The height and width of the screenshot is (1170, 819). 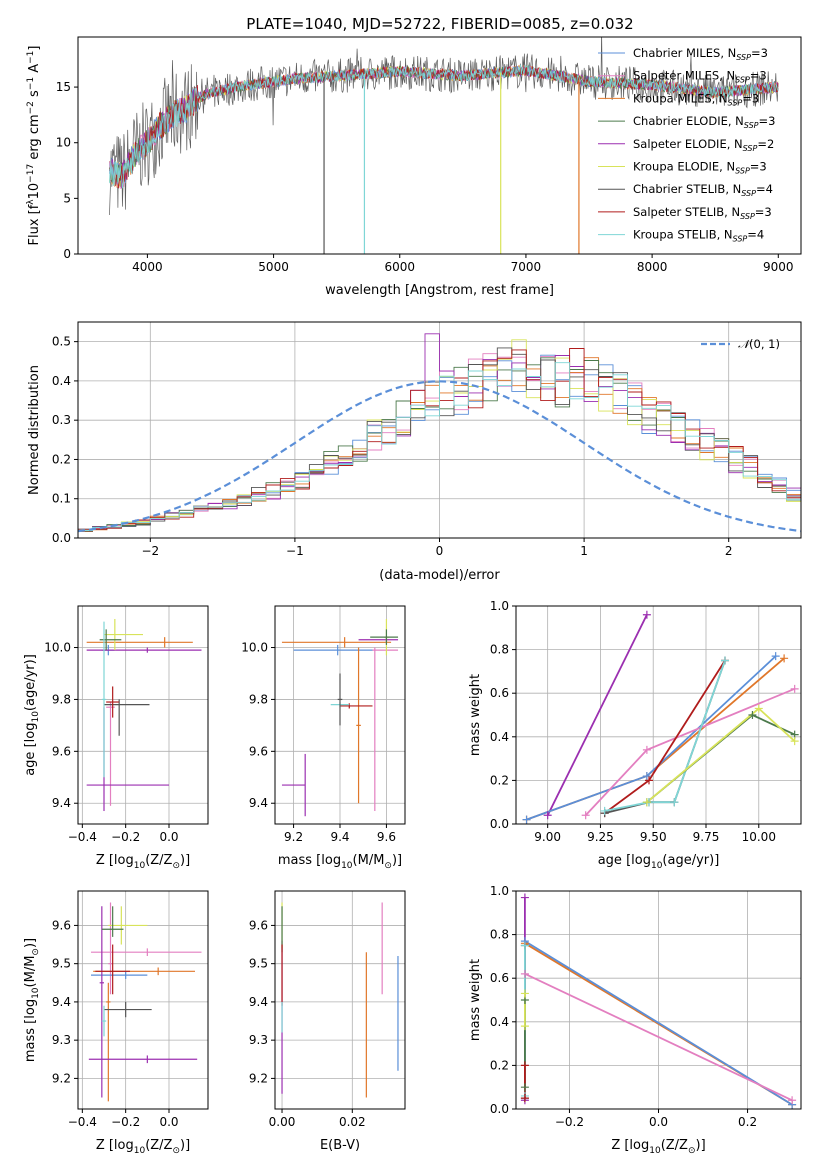 What do you see at coordinates (293, 837) in the screenshot?
I see `x-tick-label: 9.2` at bounding box center [293, 837].